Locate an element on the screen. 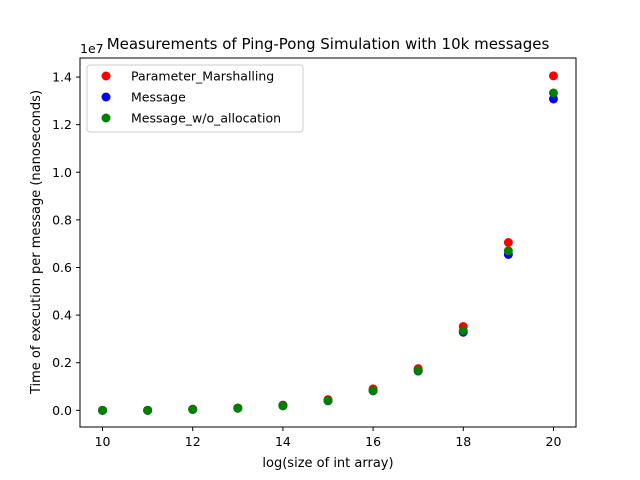 This screenshot has height=480, width=640. x-axis-ticks: 10 12 14 16 18 20 is located at coordinates (328, 438).